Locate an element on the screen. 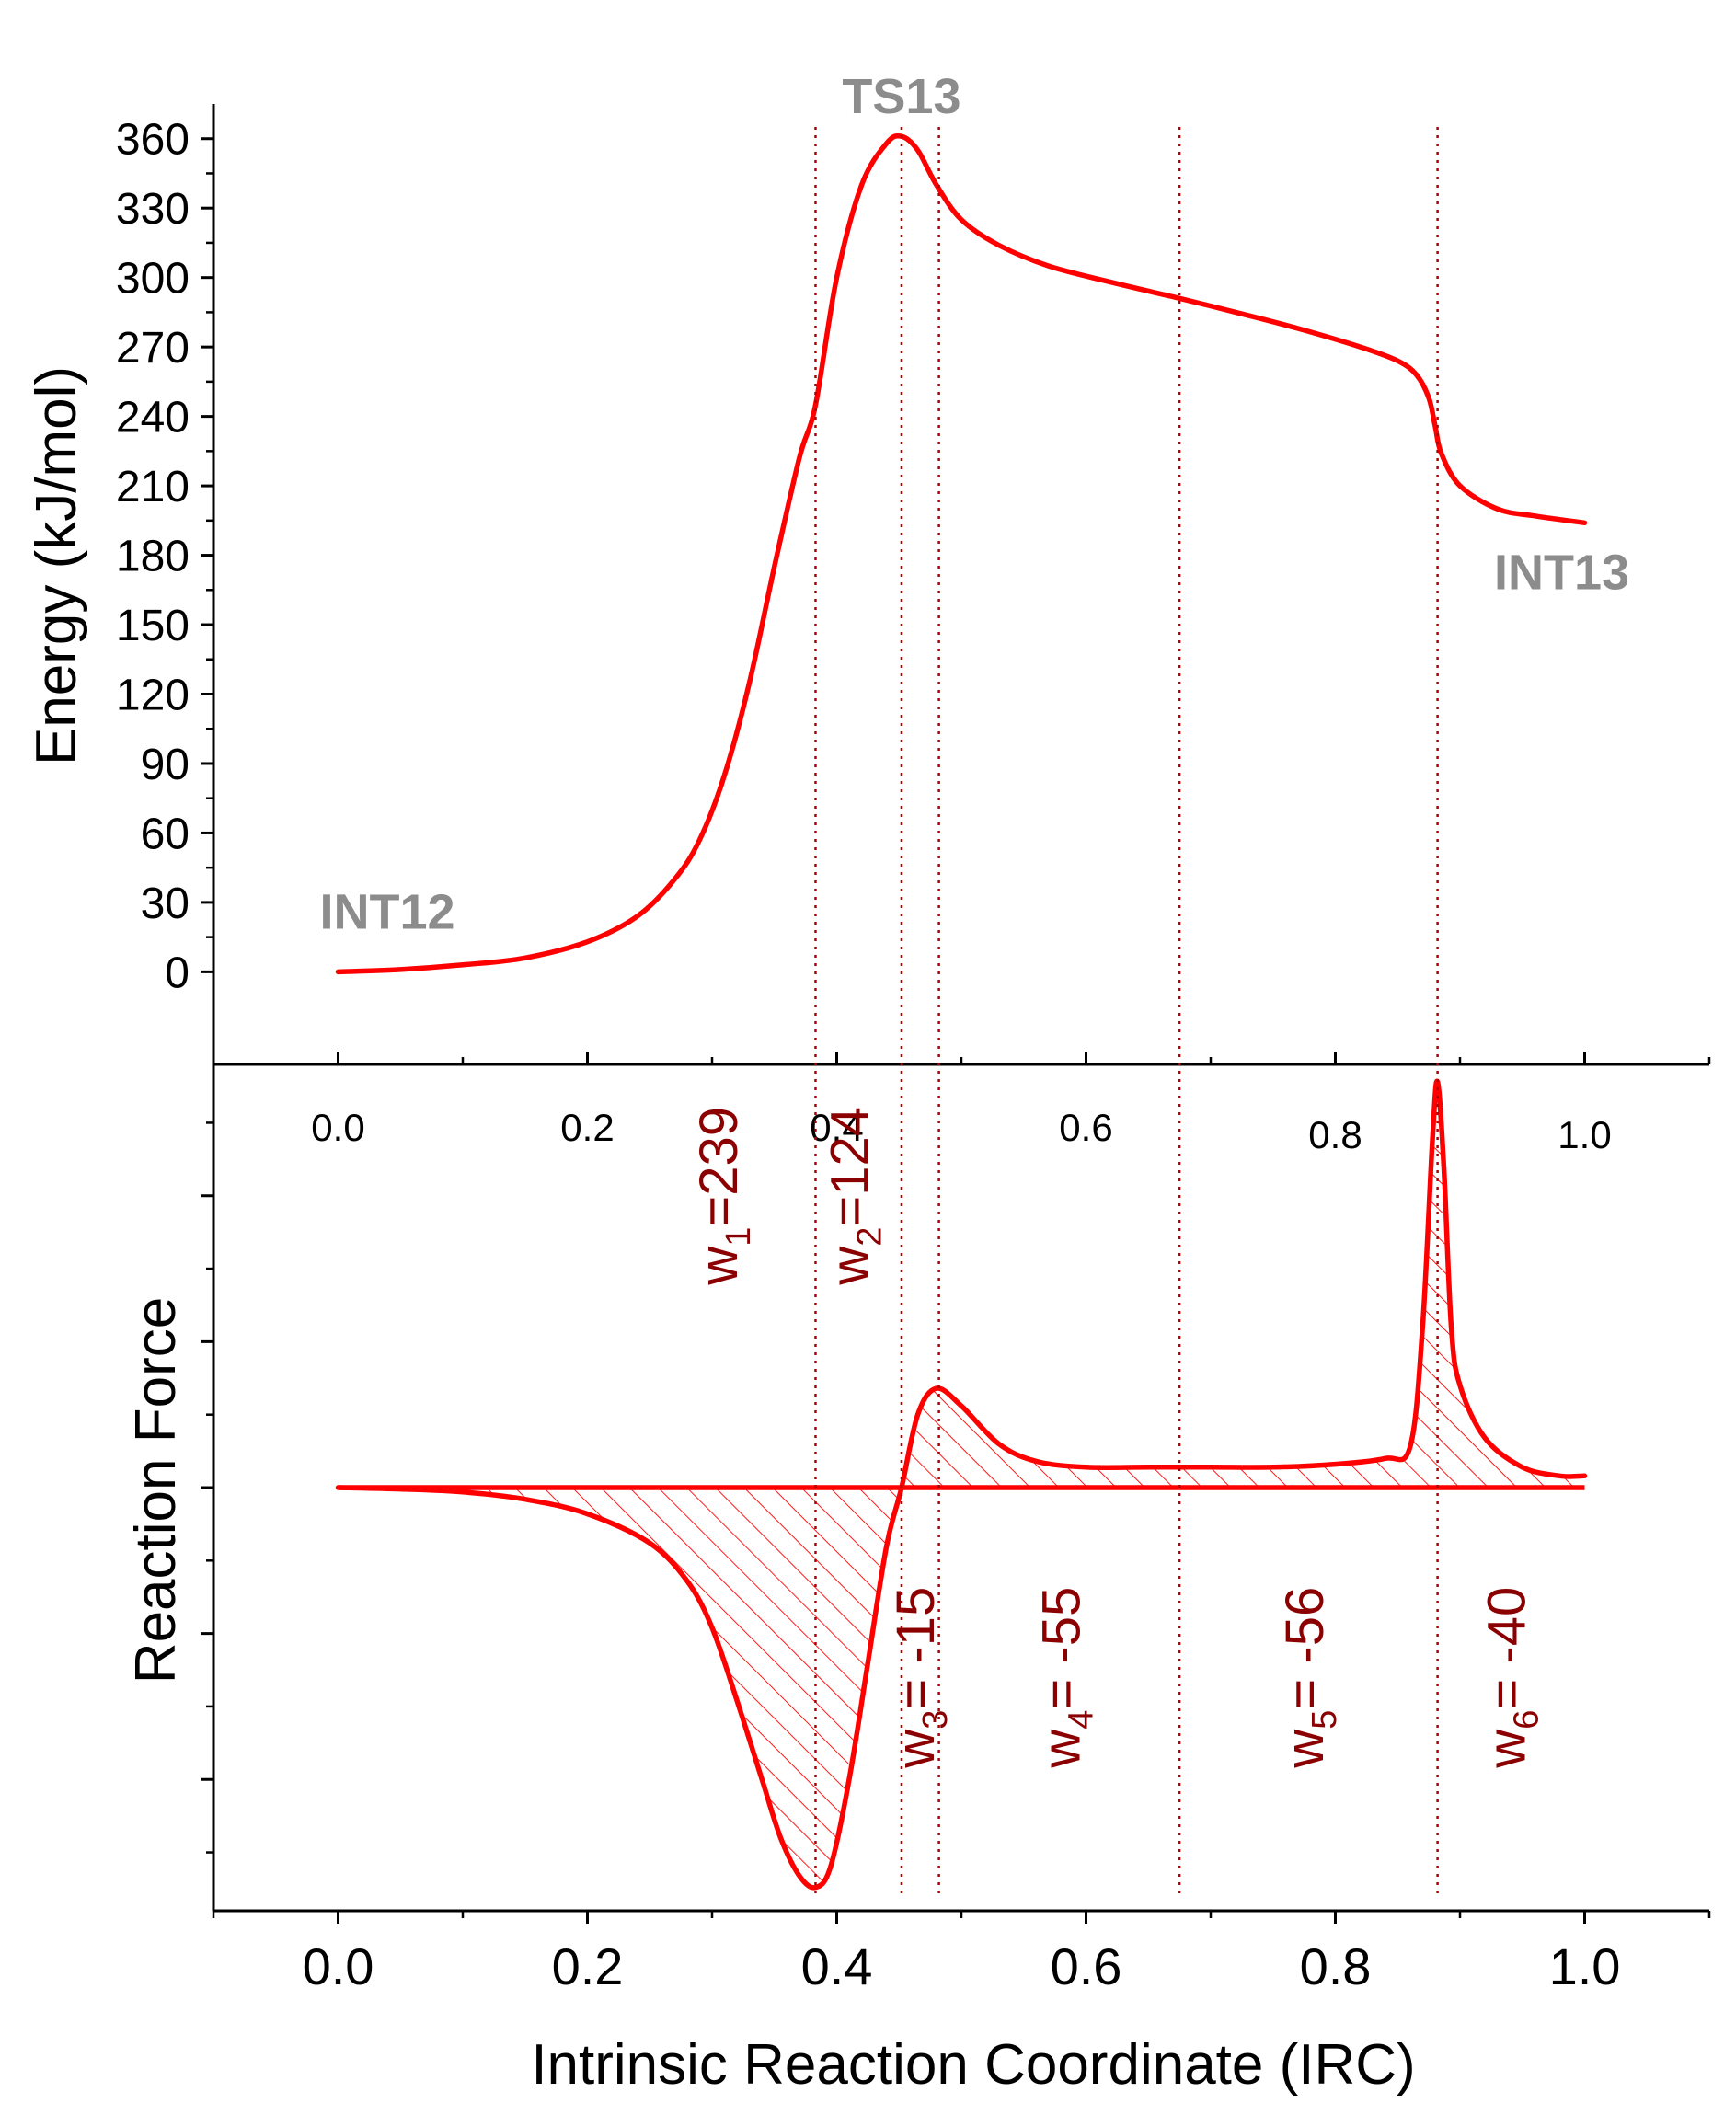  energy-y-tick-label: 90 is located at coordinates (165, 765).